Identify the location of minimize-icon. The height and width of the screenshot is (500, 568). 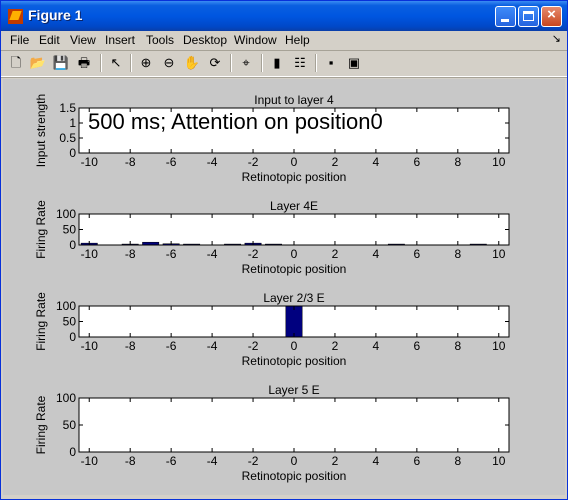
(505, 20).